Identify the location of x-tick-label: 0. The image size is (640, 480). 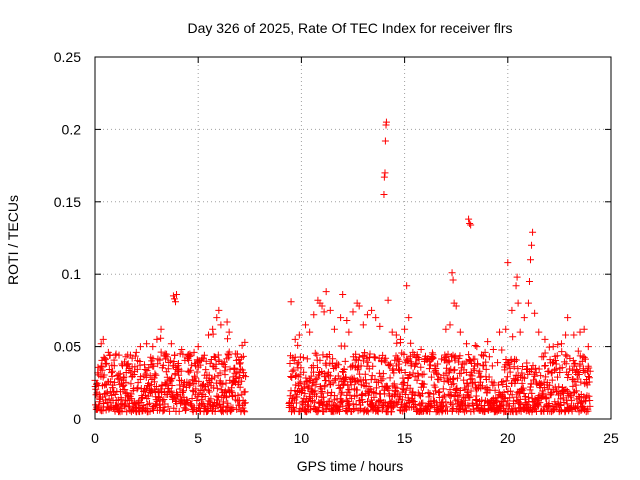
(95, 438).